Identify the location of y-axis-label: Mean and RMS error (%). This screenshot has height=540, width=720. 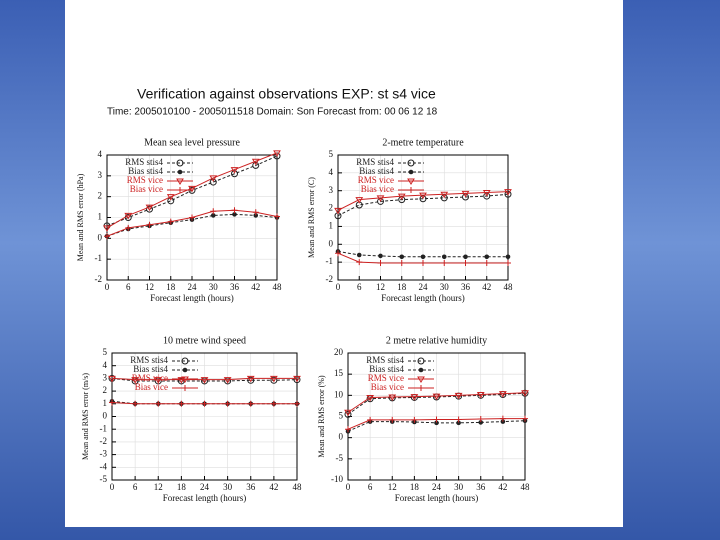
(321, 416).